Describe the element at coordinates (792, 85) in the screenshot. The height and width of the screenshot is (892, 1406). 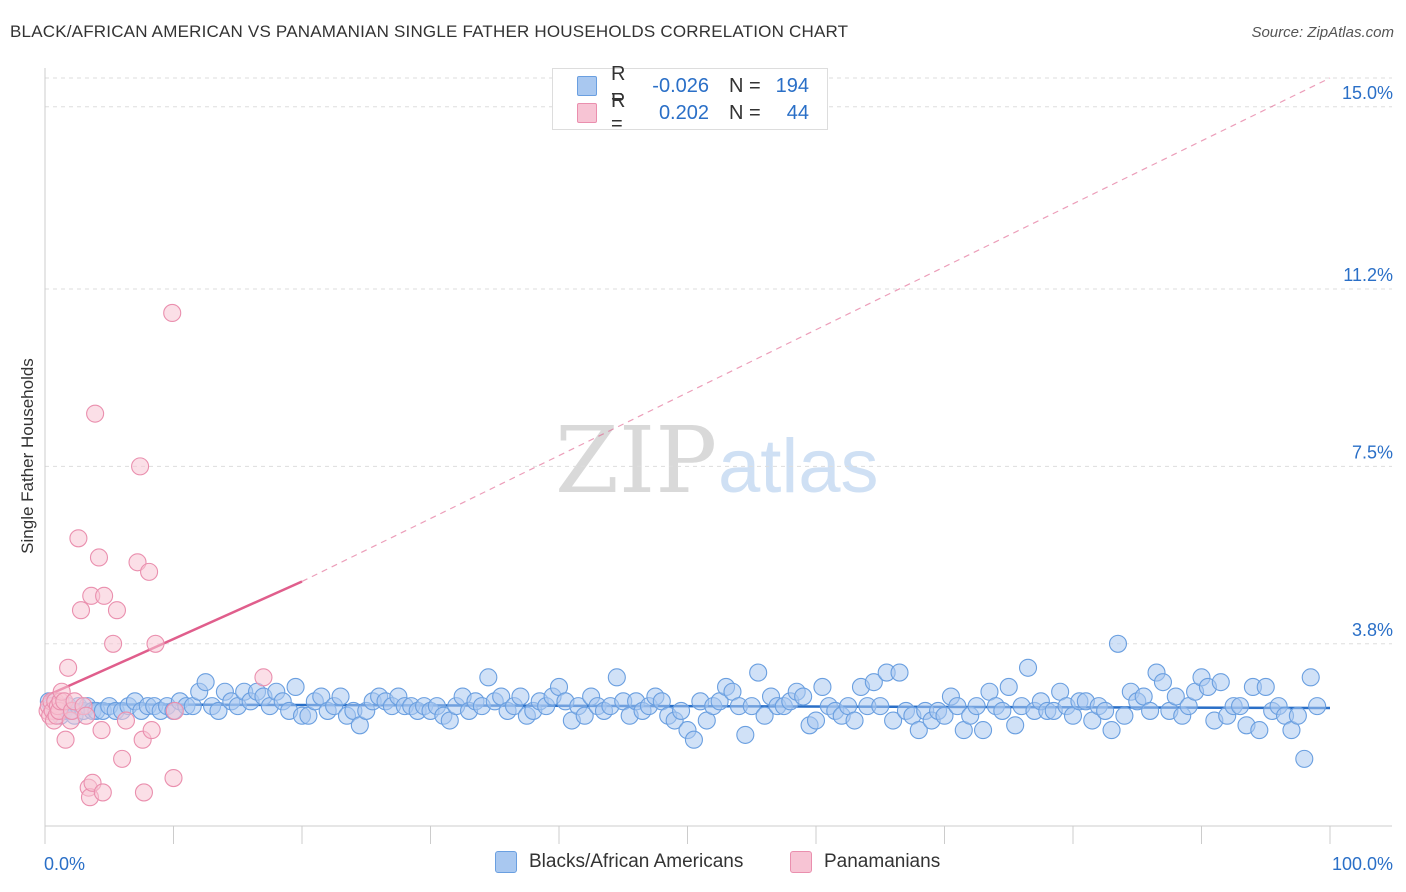
I see `legend-n-value: 194` at that location.